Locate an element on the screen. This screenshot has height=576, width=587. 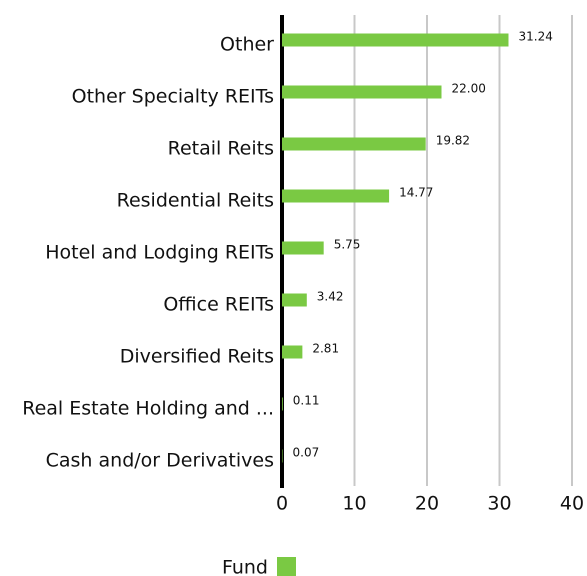
y-tick-label: Other Specialty REITs is located at coordinates (173, 97).